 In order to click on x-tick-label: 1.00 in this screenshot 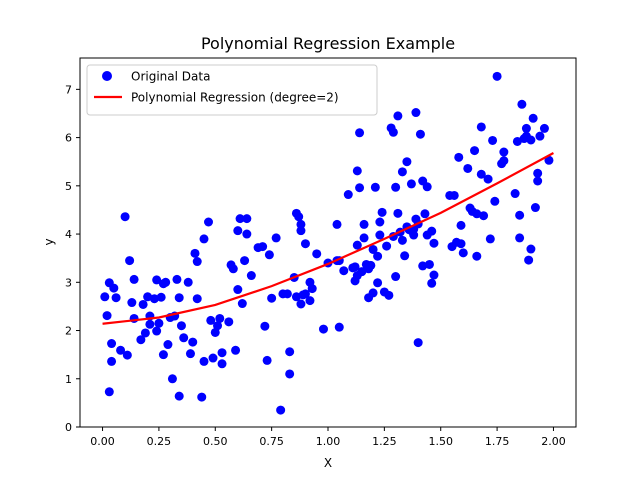, I will do `click(328, 441)`.